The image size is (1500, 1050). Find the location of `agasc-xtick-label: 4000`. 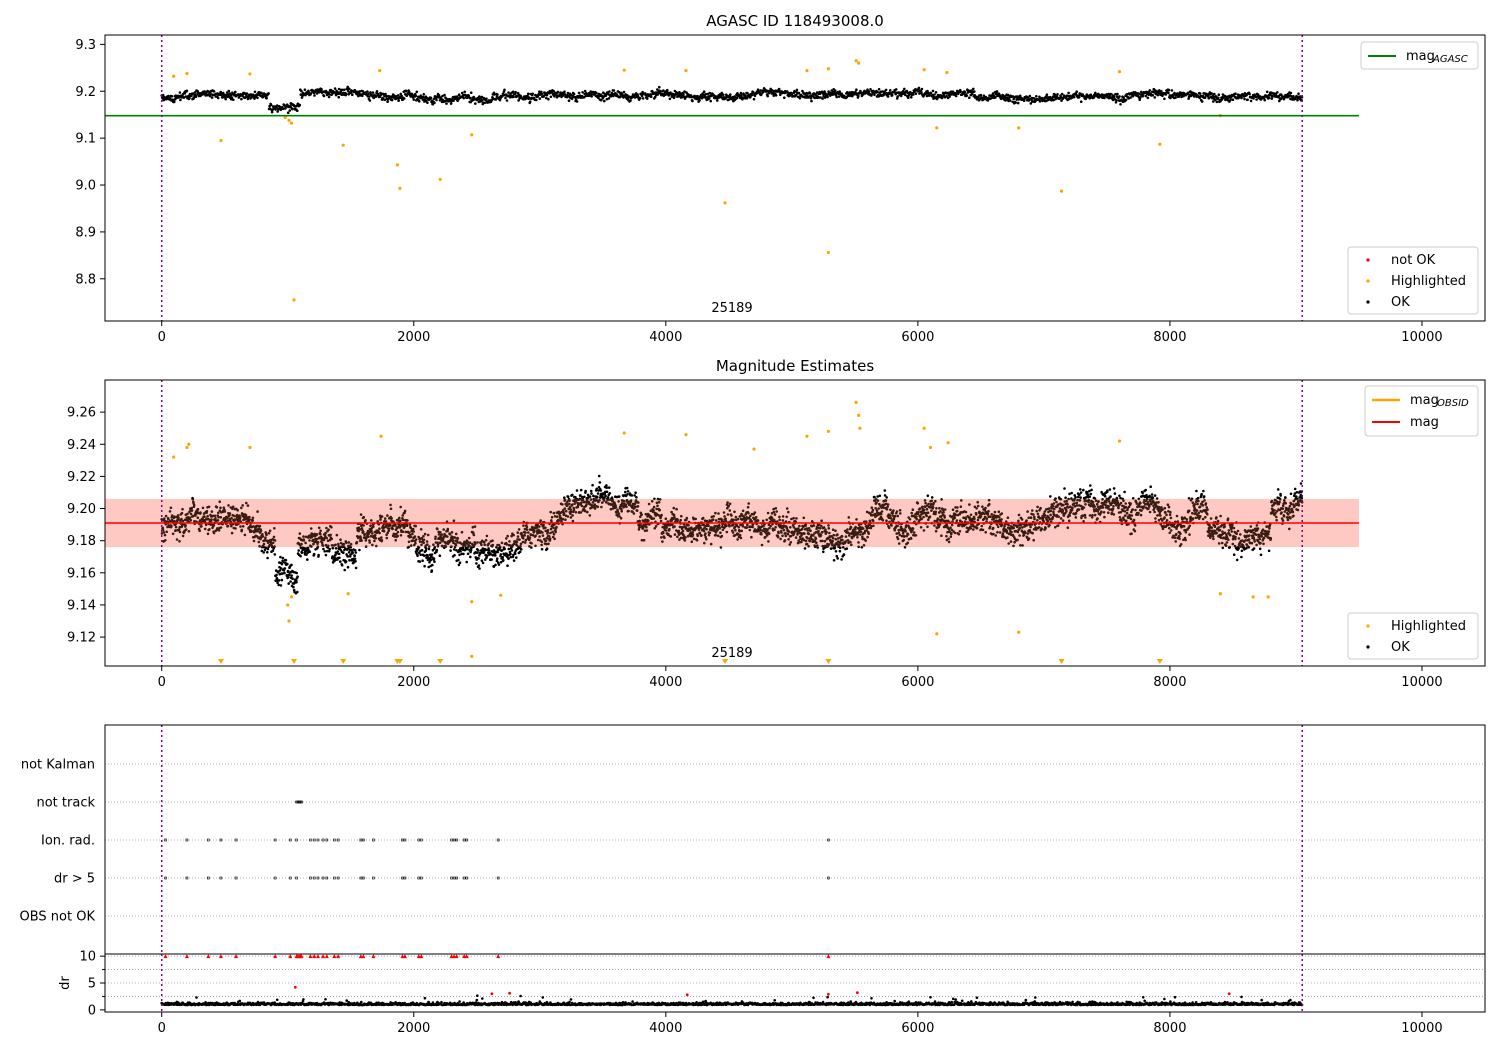

agasc-xtick-label: 4000 is located at coordinates (665, 337).